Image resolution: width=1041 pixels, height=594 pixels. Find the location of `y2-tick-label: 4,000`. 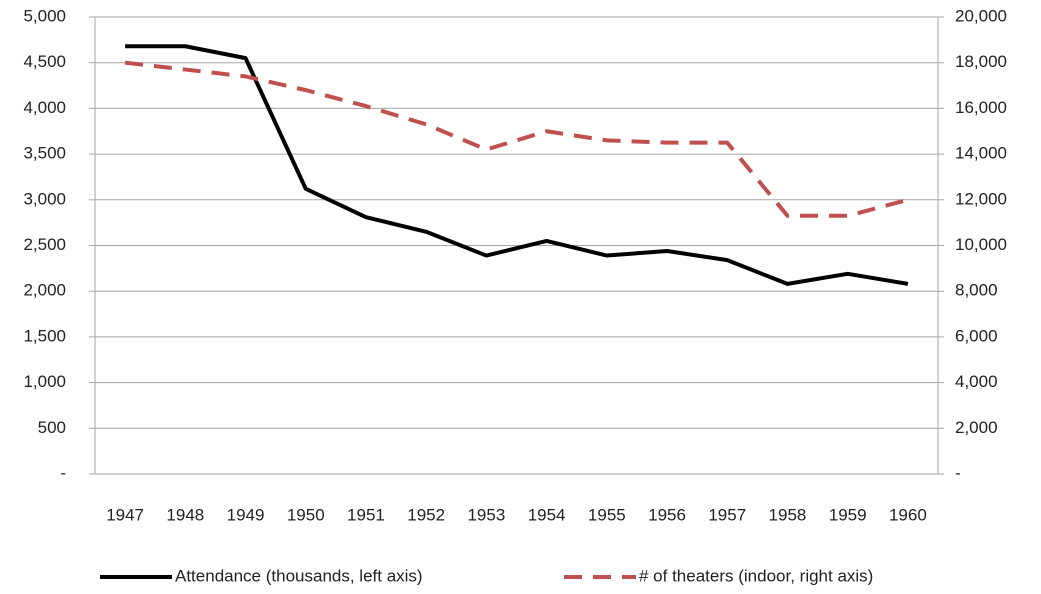

y2-tick-label: 4,000 is located at coordinates (976, 381).